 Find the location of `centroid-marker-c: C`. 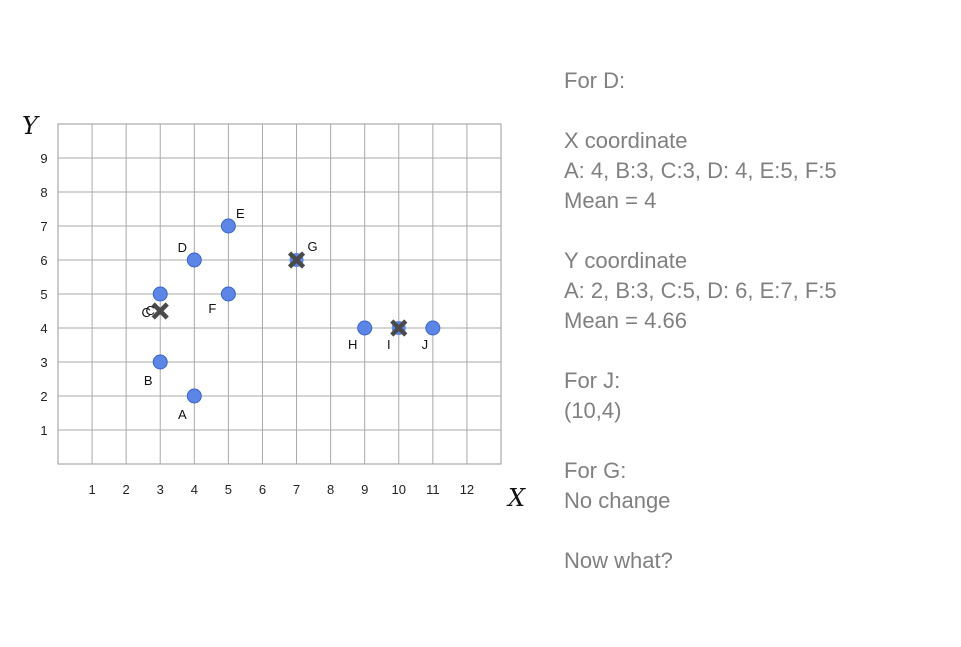

centroid-marker-c: C is located at coordinates (157, 311).